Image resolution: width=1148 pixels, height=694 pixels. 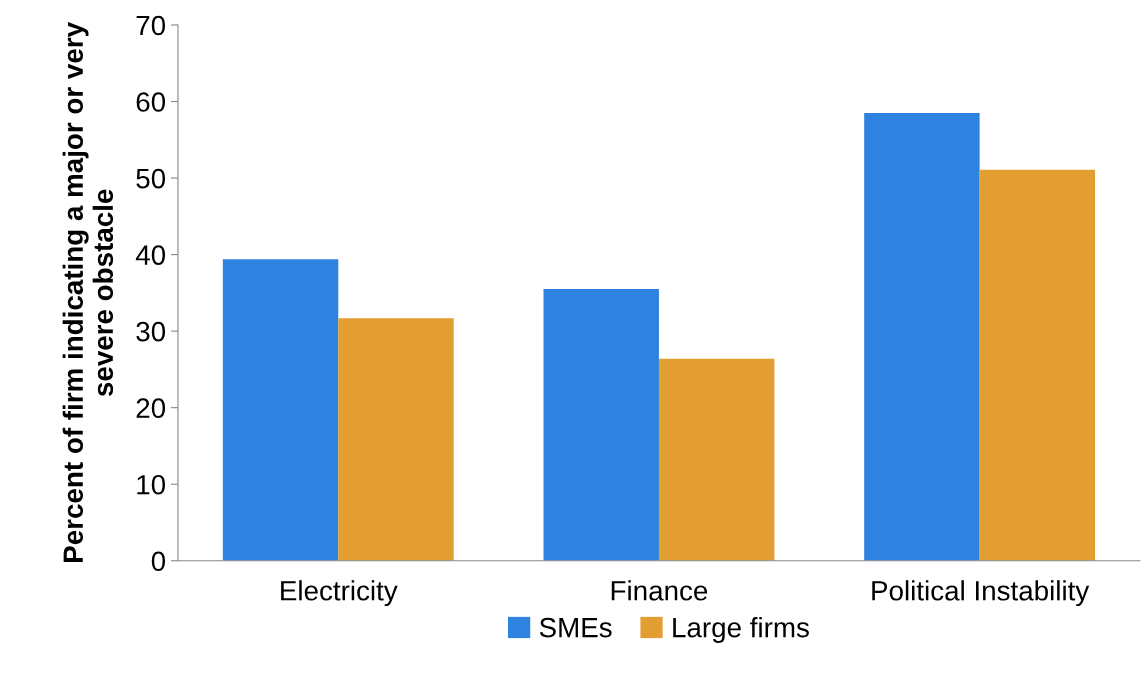 I want to click on legend-label: Large firms, so click(x=741, y=630).